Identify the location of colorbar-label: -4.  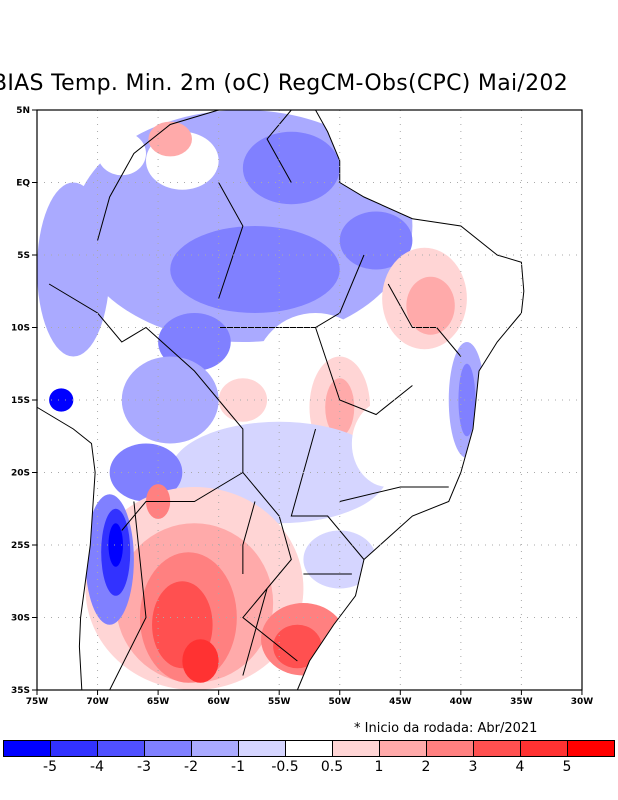
(97, 767).